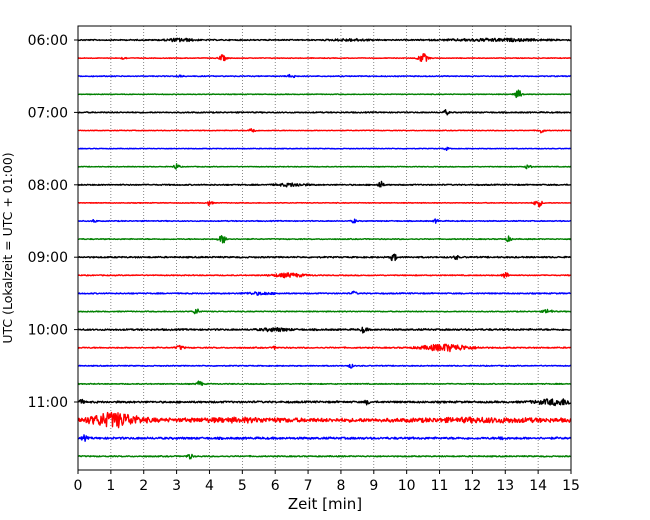 This screenshot has width=650, height=520. What do you see at coordinates (440, 486) in the screenshot?
I see `x-tick-label: 11` at bounding box center [440, 486].